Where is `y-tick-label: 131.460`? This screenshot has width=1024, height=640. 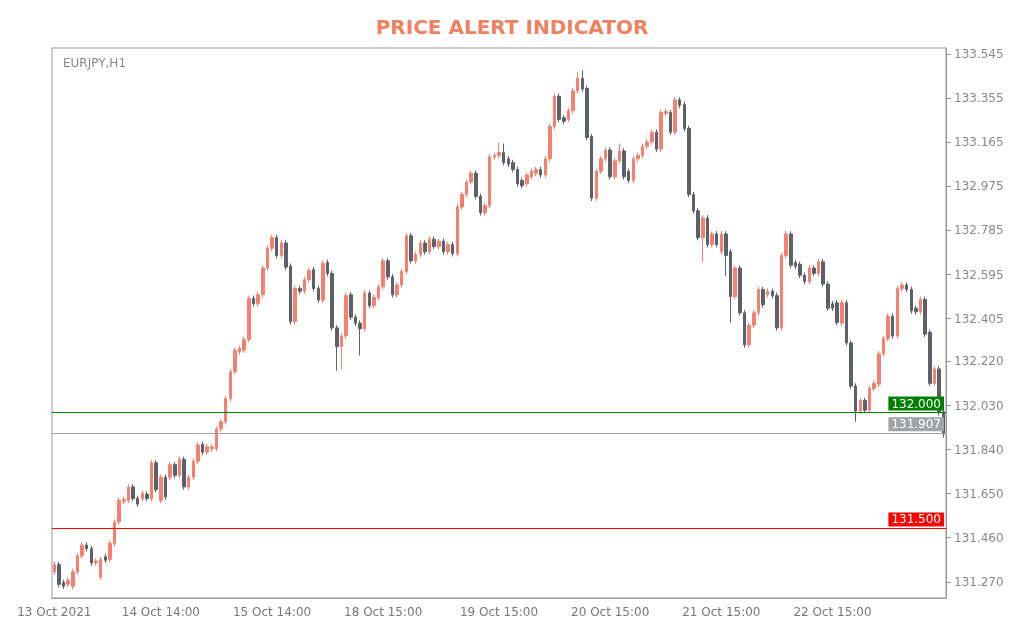 y-tick-label: 131.460 is located at coordinates (979, 537).